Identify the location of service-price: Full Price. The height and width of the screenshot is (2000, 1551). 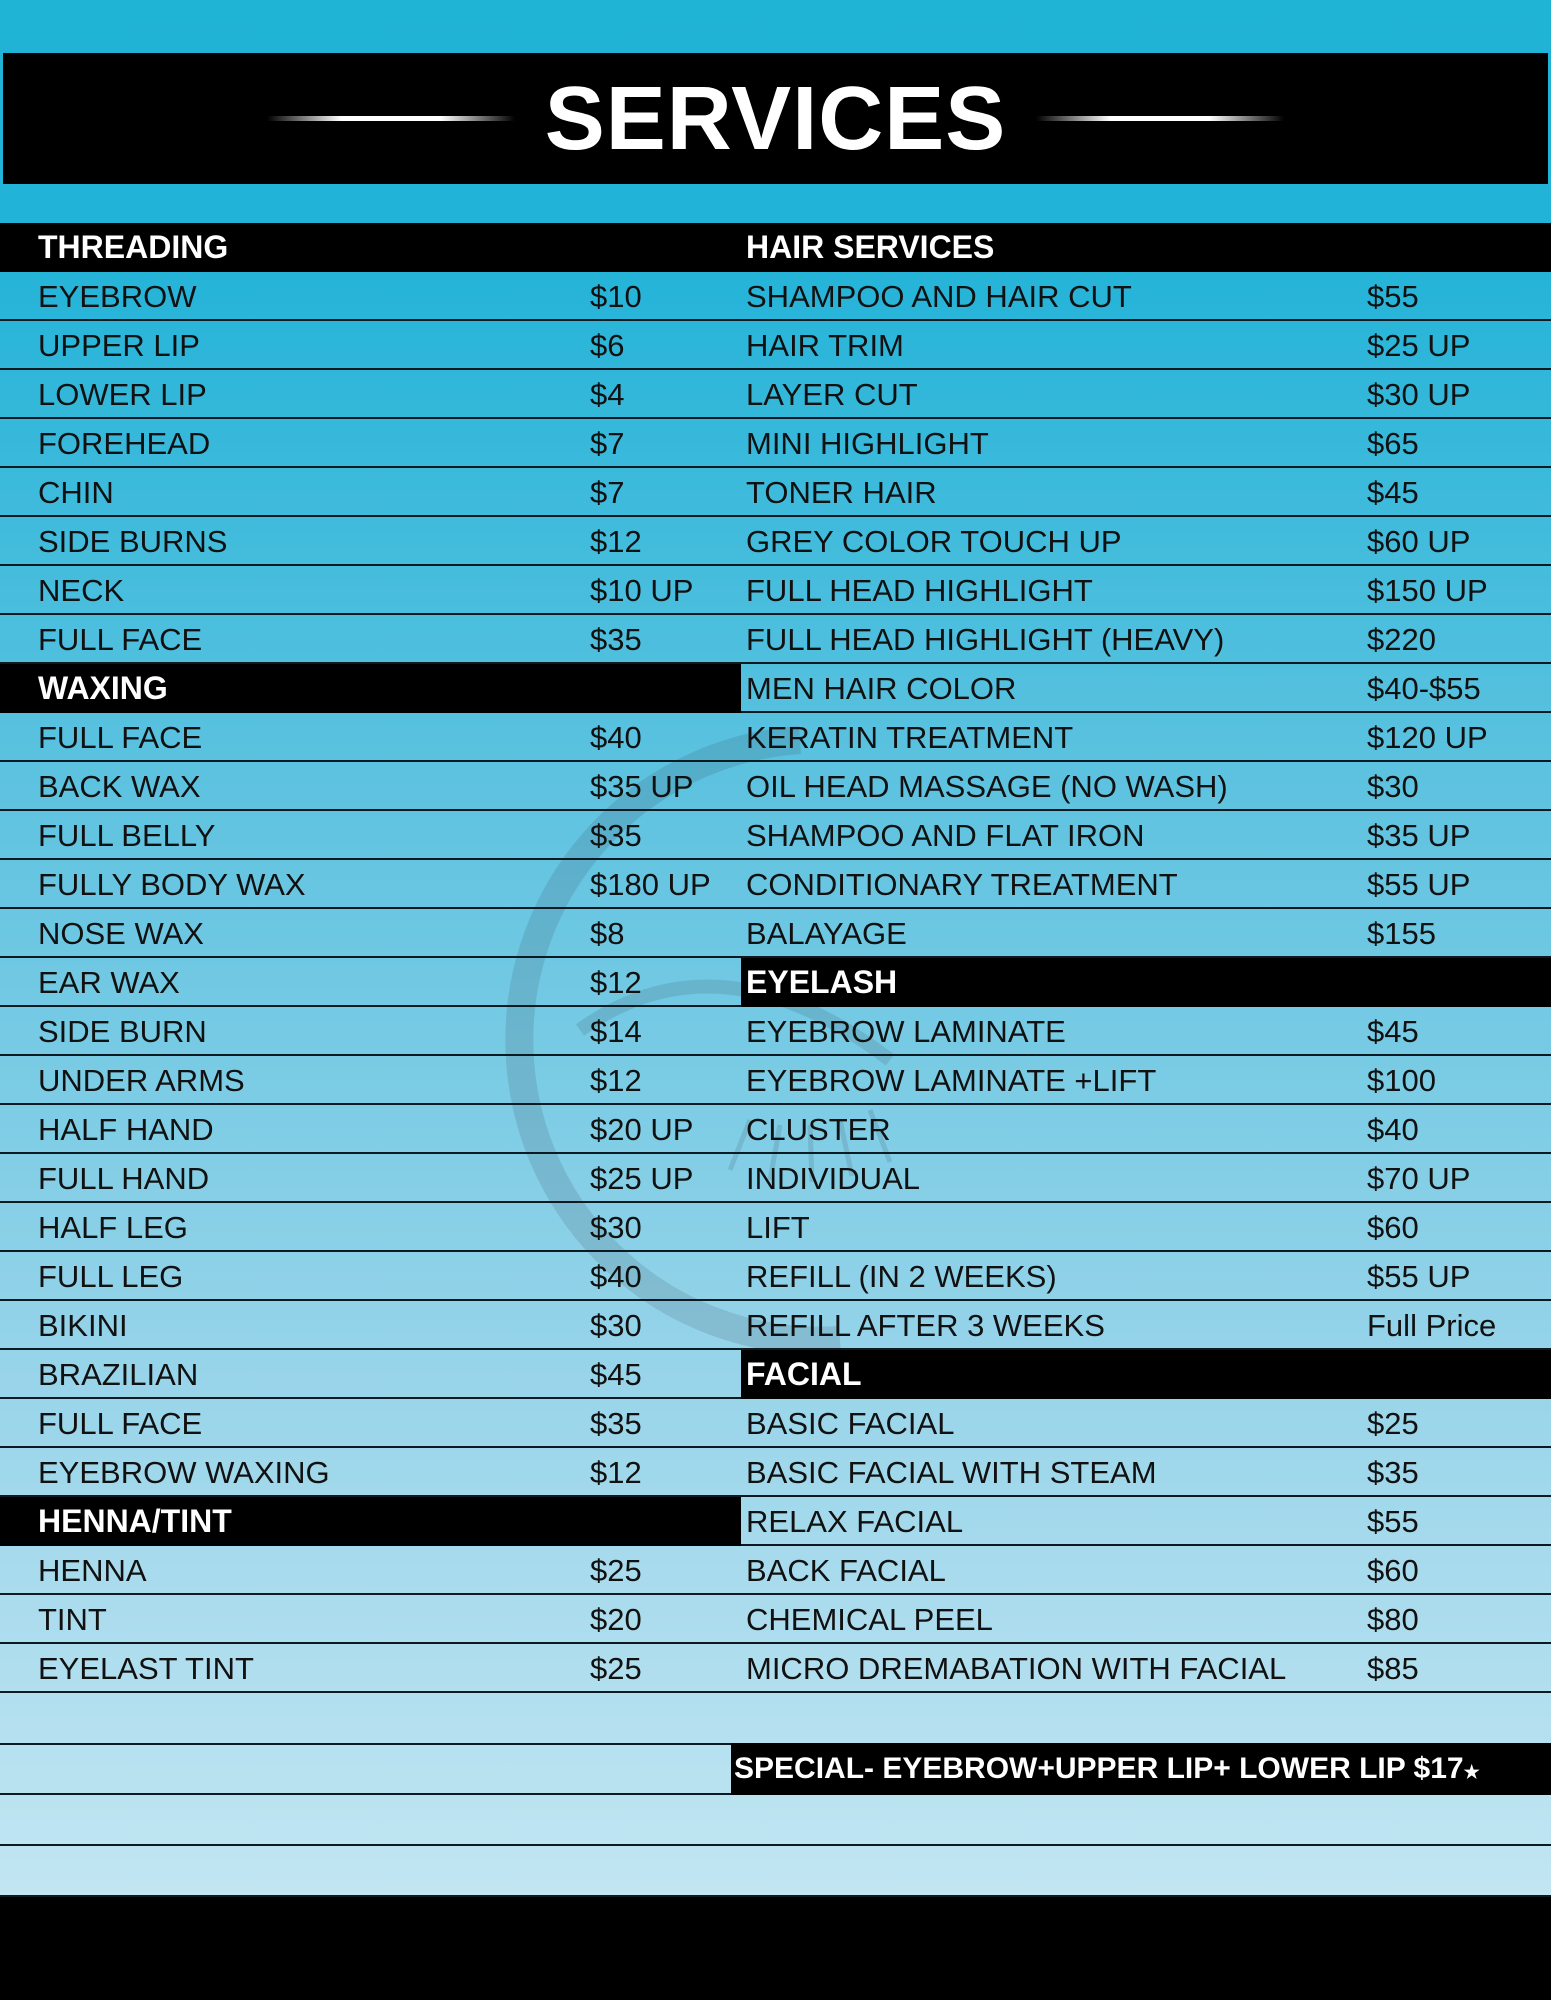
(1432, 1325).